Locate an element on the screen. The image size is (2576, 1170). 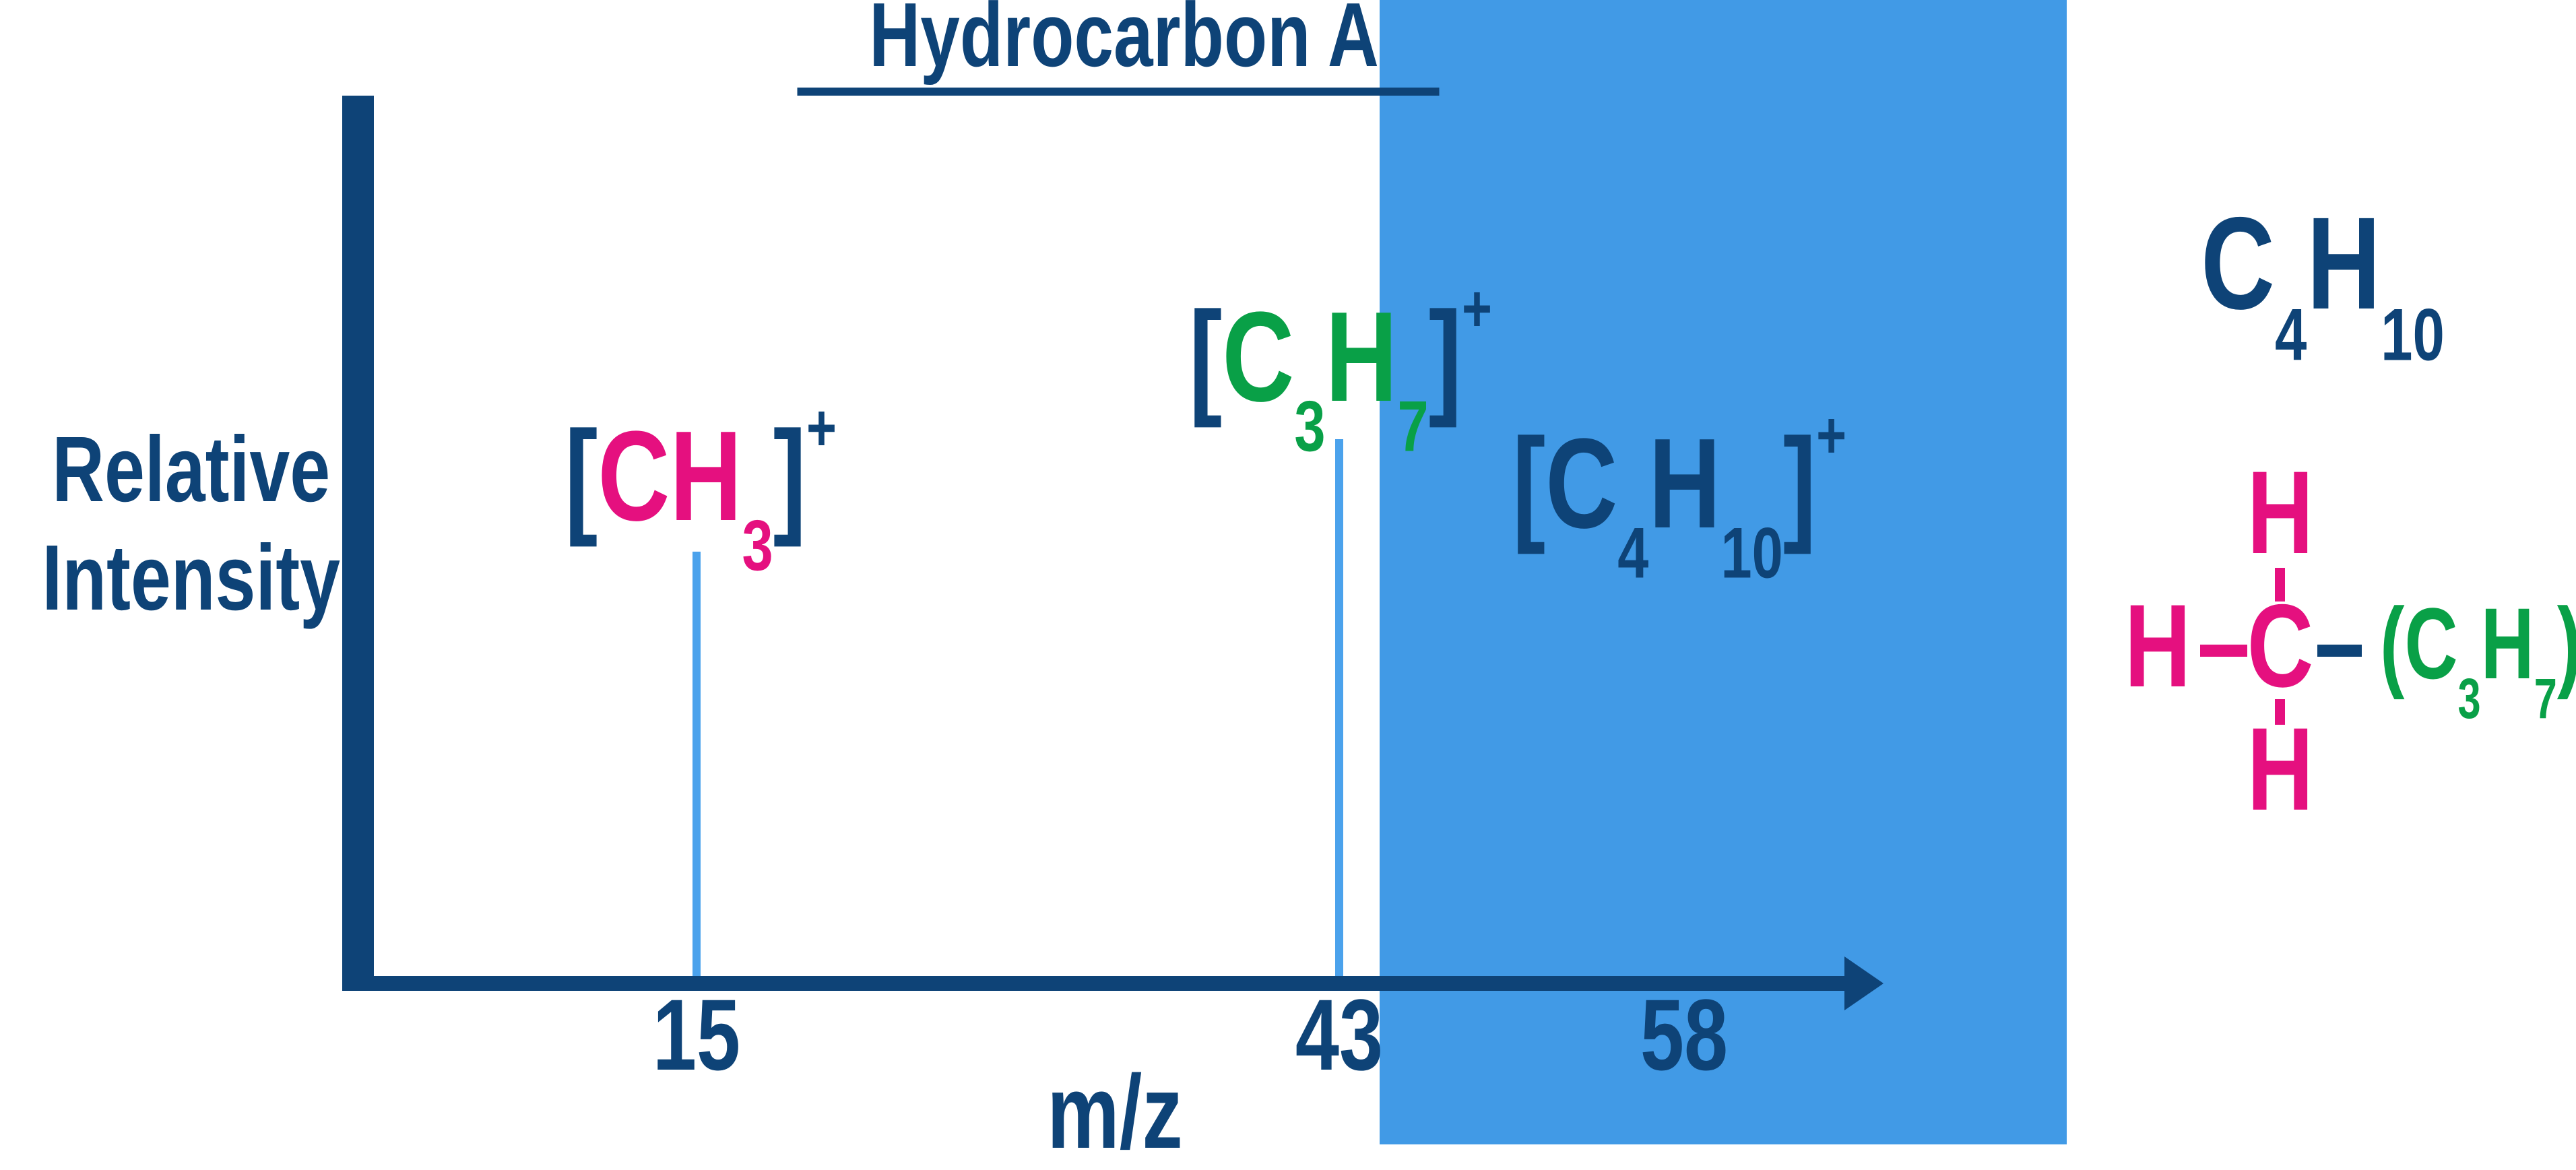
y-axis-label: Relative Intensity is located at coordinates (170, 524).